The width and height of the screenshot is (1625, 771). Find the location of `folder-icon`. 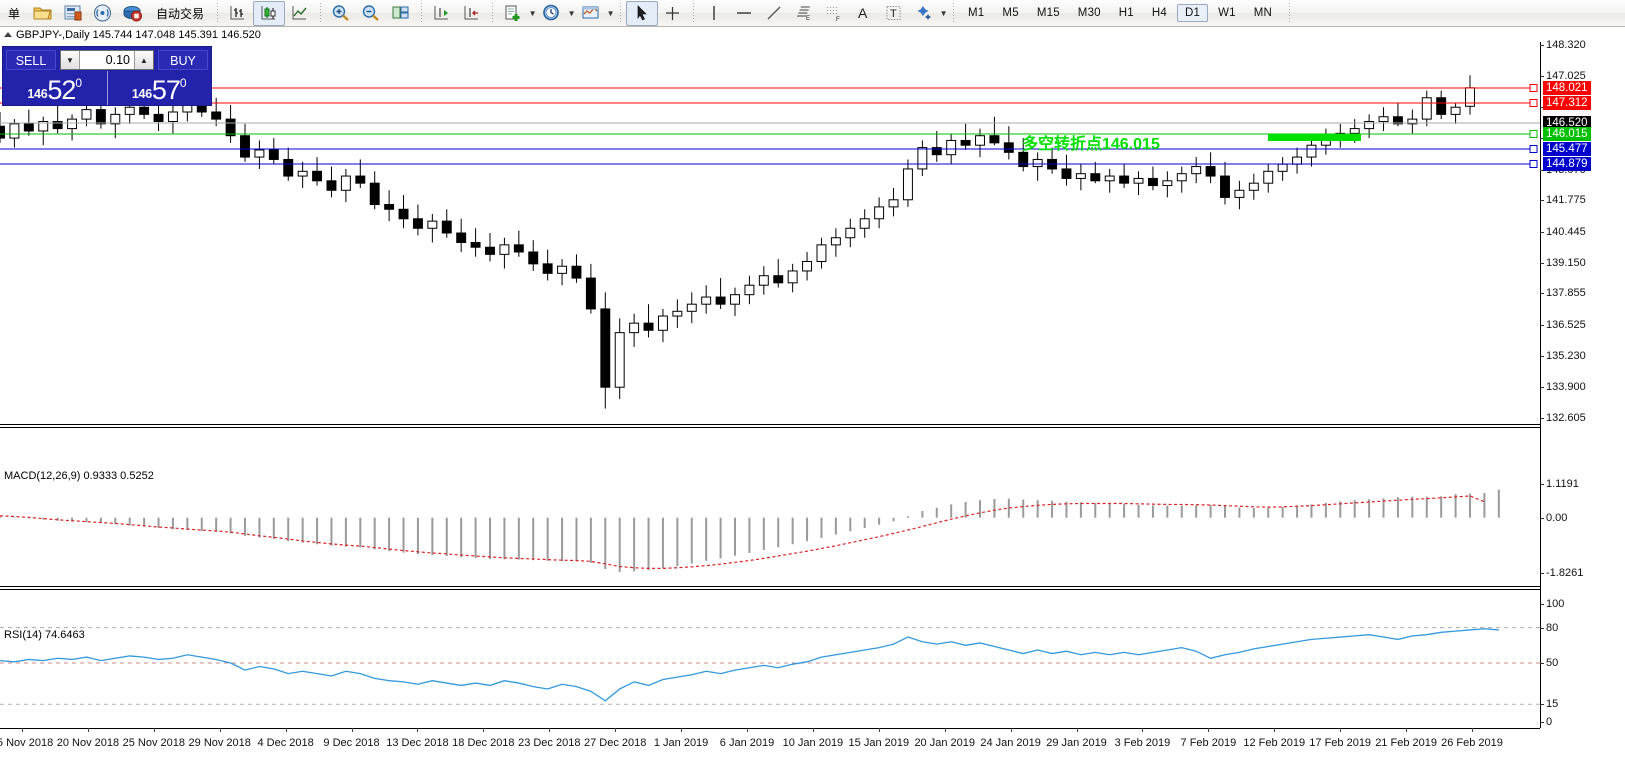

folder-icon is located at coordinates (43, 13).